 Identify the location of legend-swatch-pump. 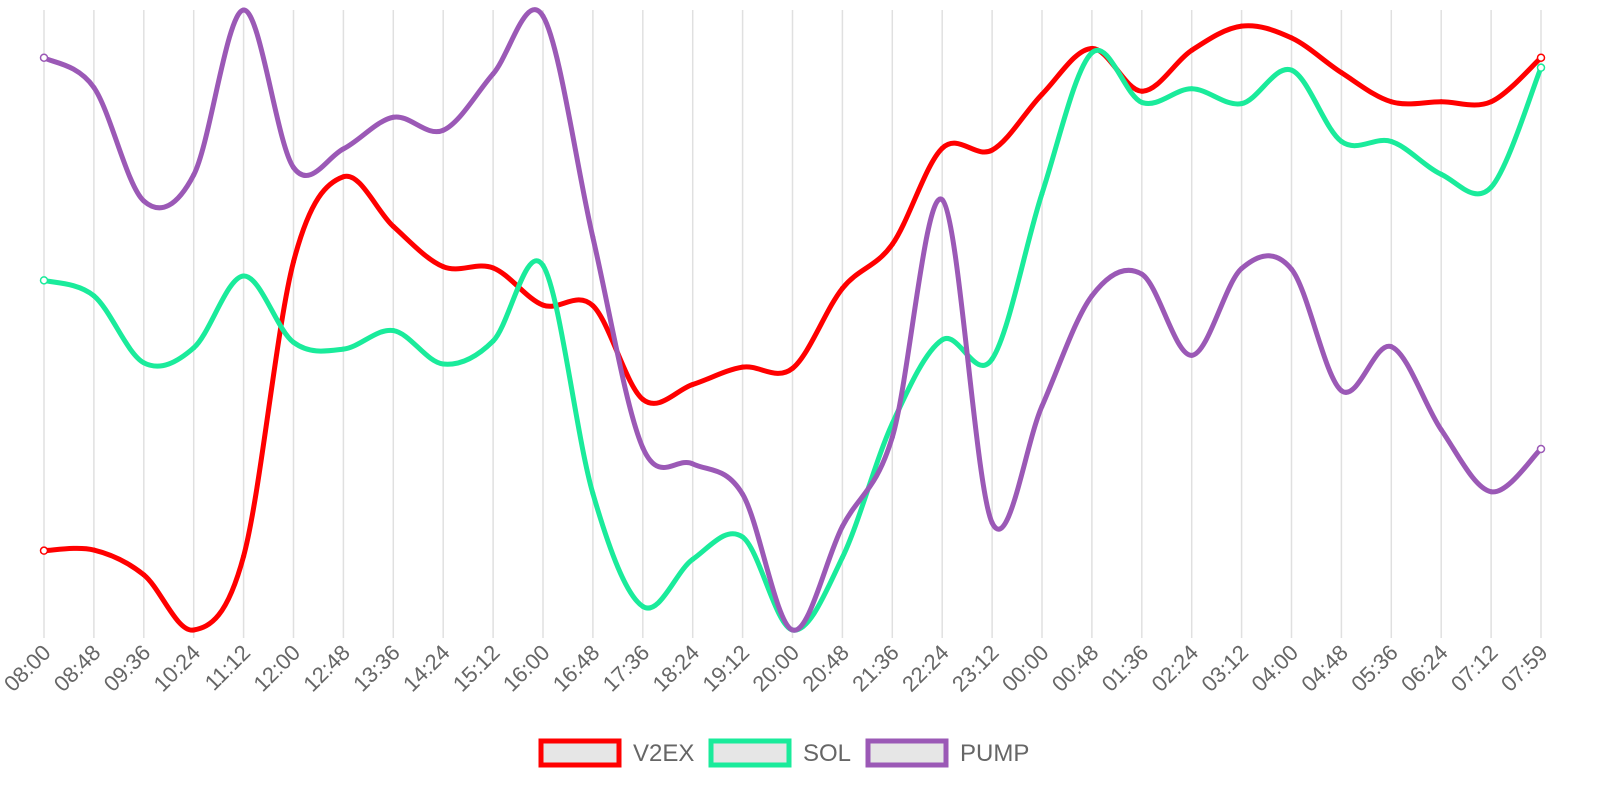
(907, 753).